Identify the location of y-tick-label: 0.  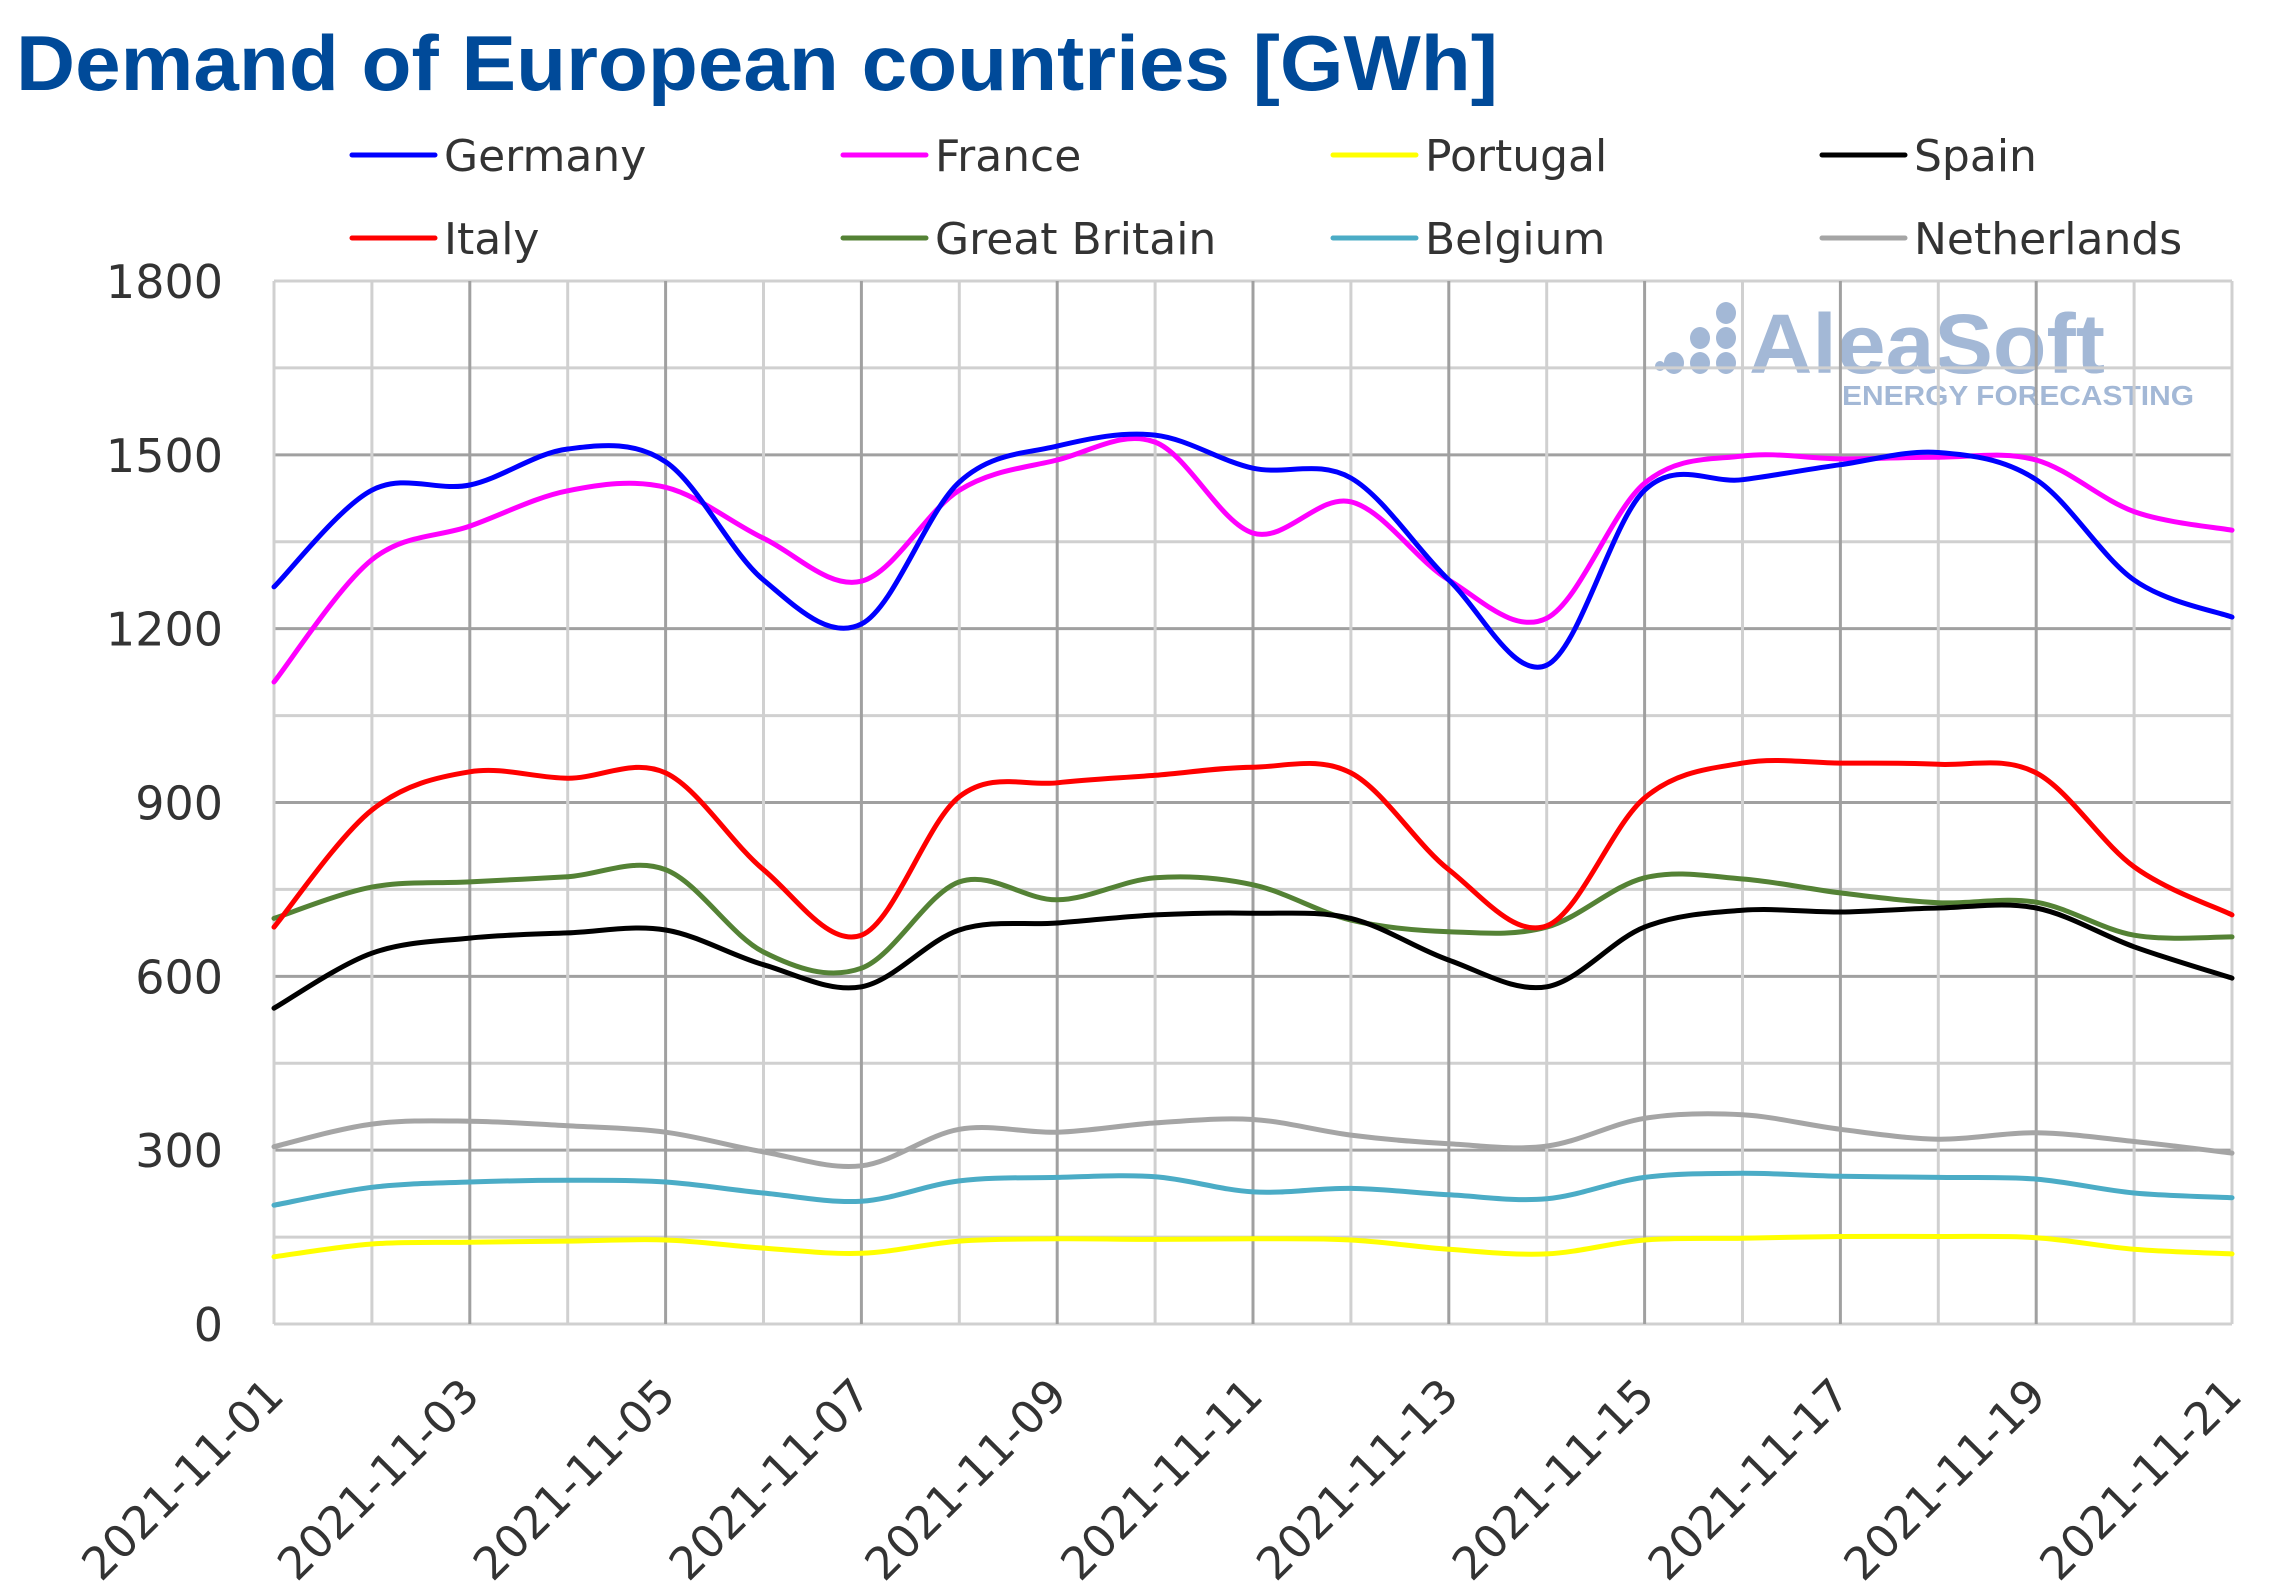
(208, 1325).